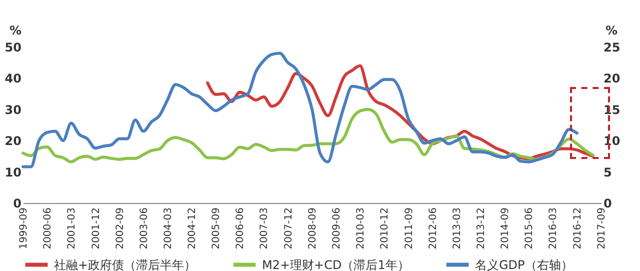 The image size is (640, 271). Describe the element at coordinates (385, 229) in the screenshot. I see `x-tick-label: 2010-12` at that location.